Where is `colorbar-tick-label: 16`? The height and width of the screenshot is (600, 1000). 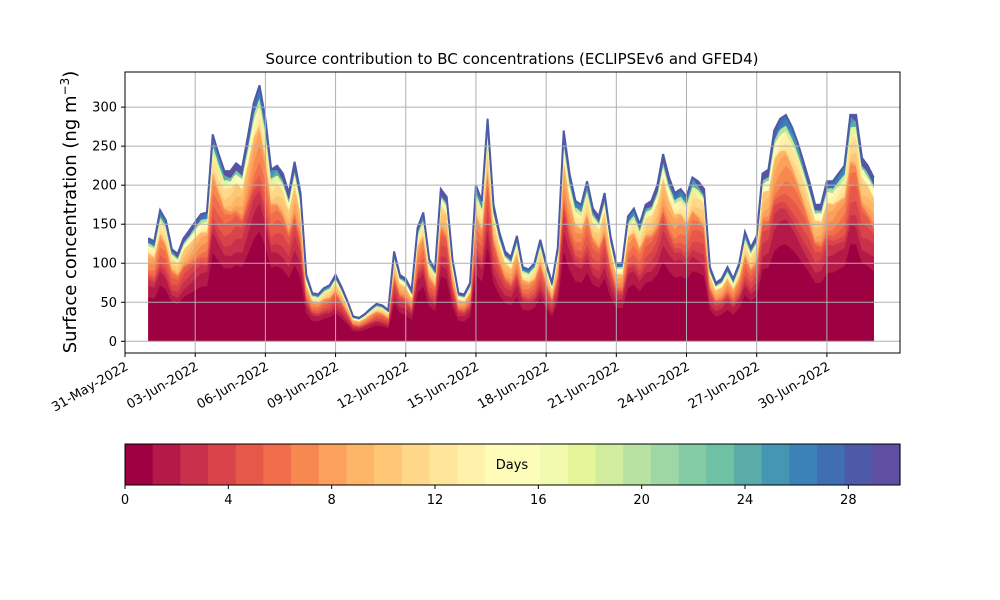 colorbar-tick-label: 16 is located at coordinates (538, 500).